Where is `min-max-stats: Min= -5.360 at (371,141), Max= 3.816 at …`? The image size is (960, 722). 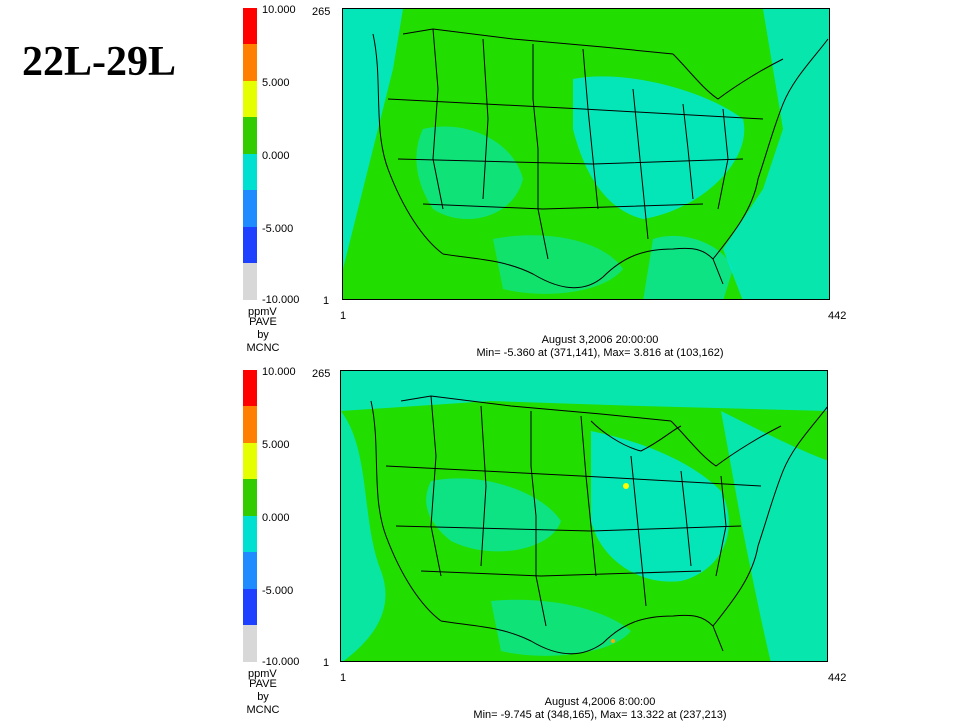
min-max-stats: Min= -5.360 at (371,141), Max= 3.816 at … is located at coordinates (600, 353).